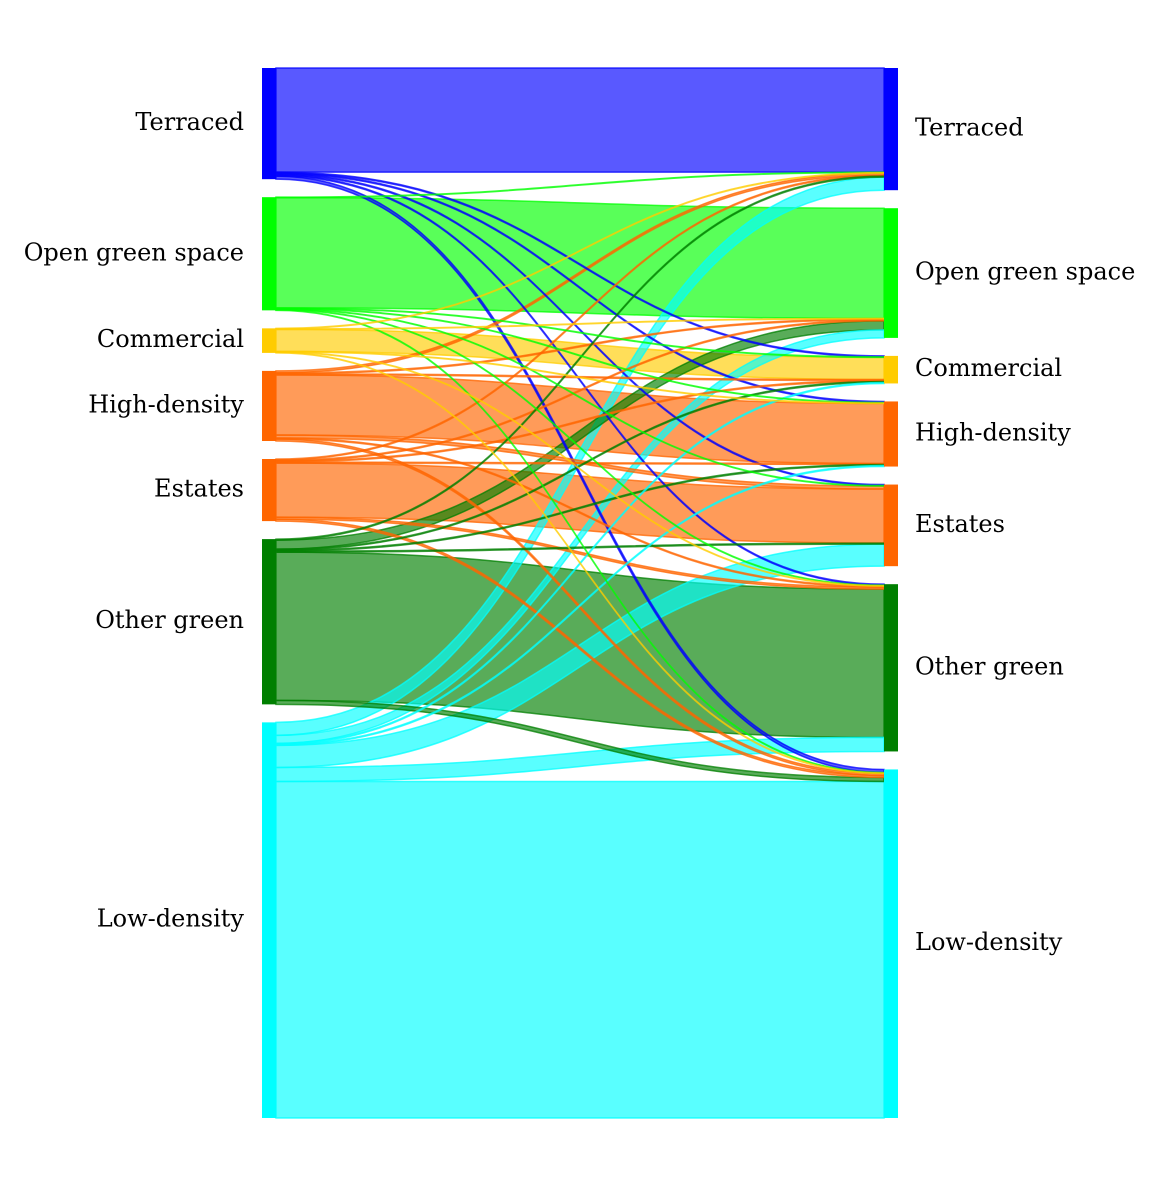  I want to click on right-label-commercial: Commercial, so click(988, 368).